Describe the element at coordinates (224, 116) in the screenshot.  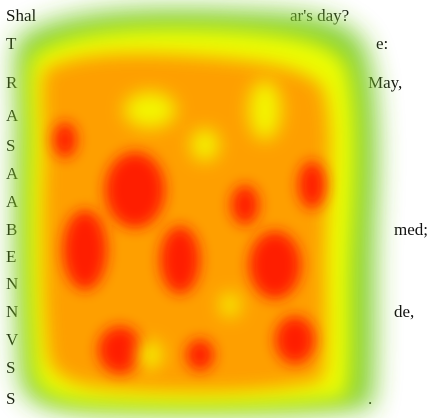
I see `poem-line: A` at that location.